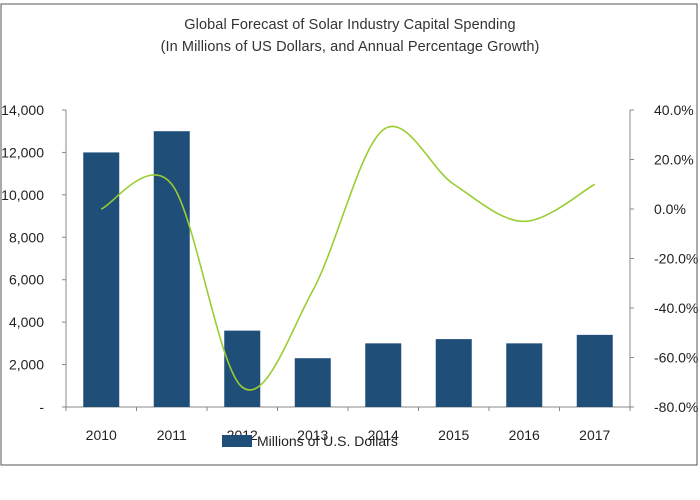 The image size is (700, 500). I want to click on y-left-tick-label: 14,000, so click(22, 110).